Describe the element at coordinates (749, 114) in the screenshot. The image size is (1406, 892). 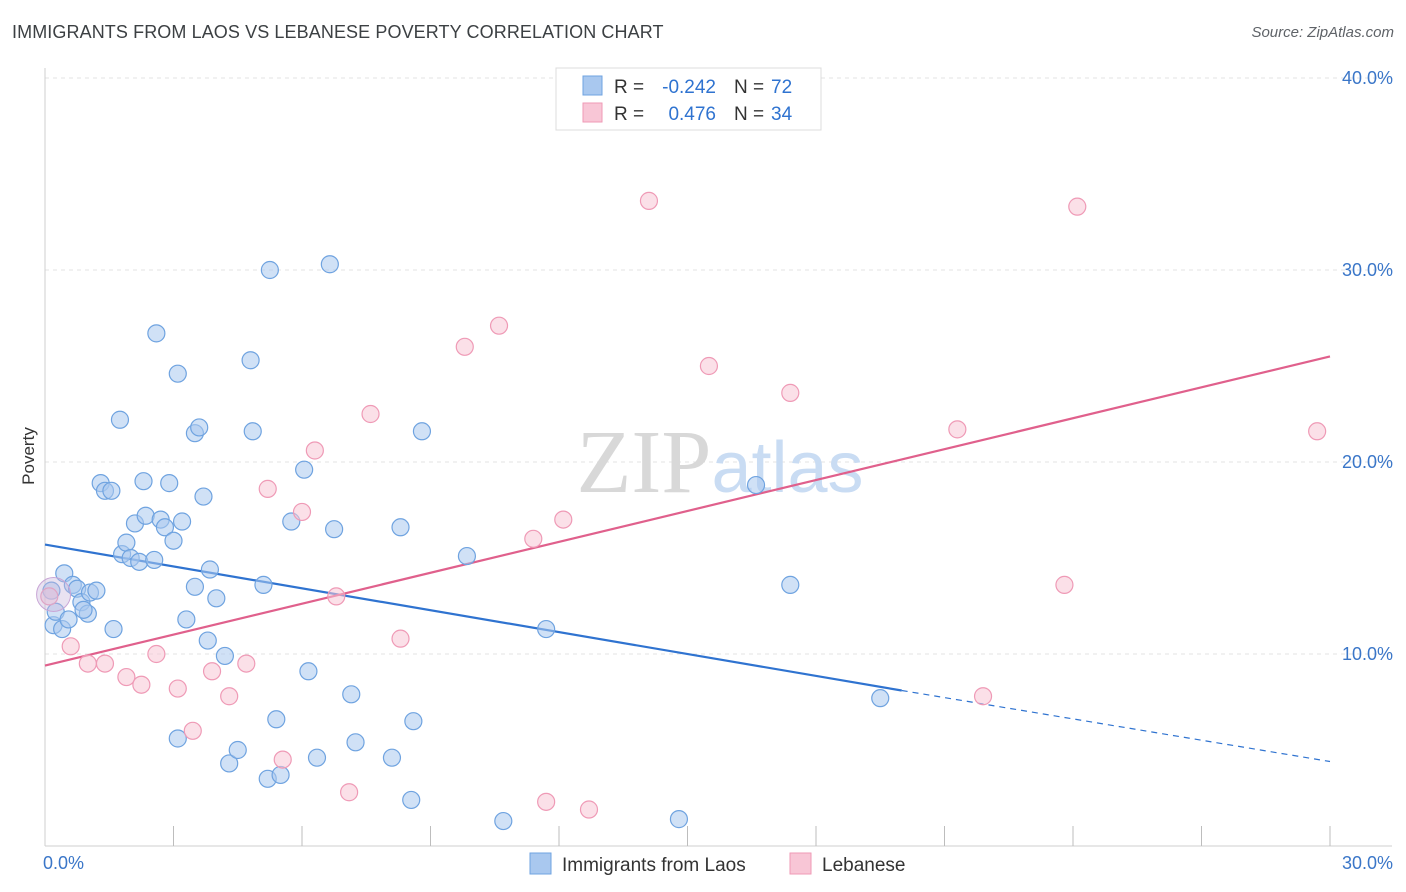
I see `legend-n-label: N =` at that location.